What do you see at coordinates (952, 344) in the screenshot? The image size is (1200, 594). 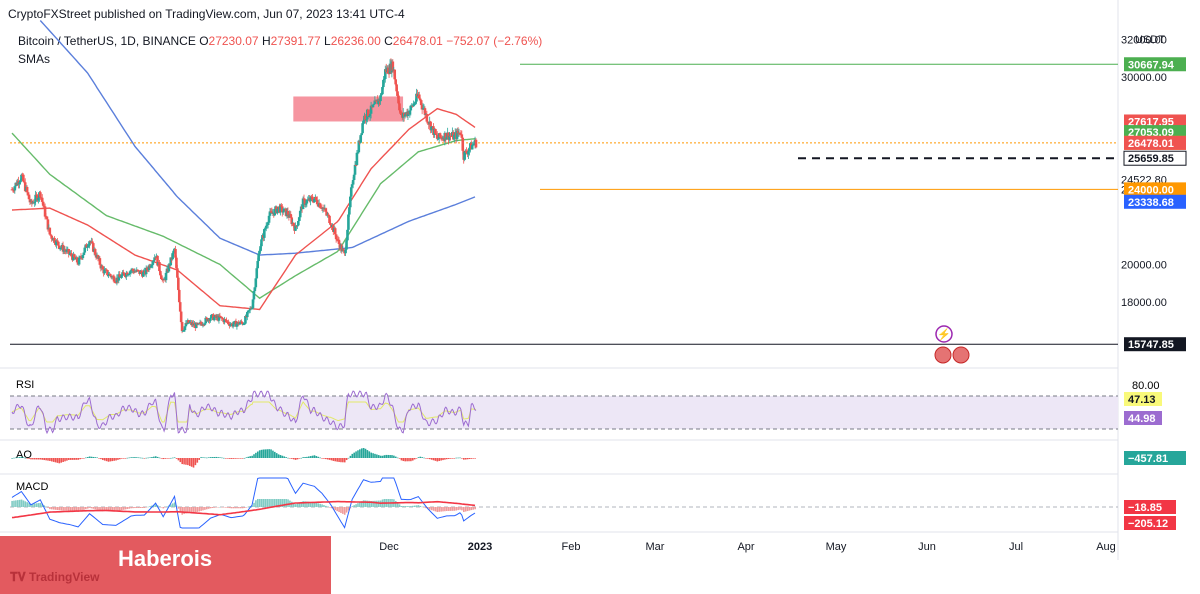 I see `event-icons: ⚡` at bounding box center [952, 344].